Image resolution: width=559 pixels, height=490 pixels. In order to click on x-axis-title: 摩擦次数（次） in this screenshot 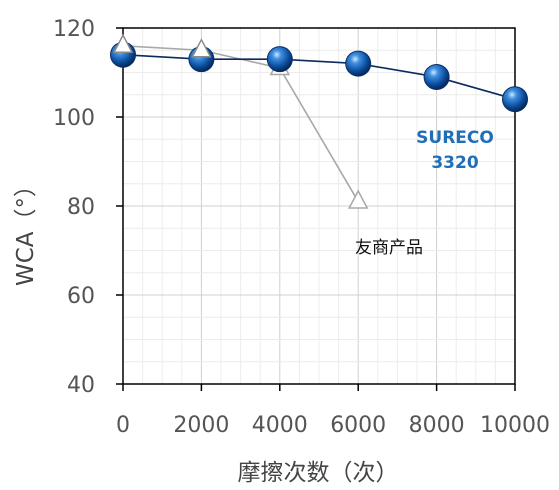, I will do `click(318, 473)`.